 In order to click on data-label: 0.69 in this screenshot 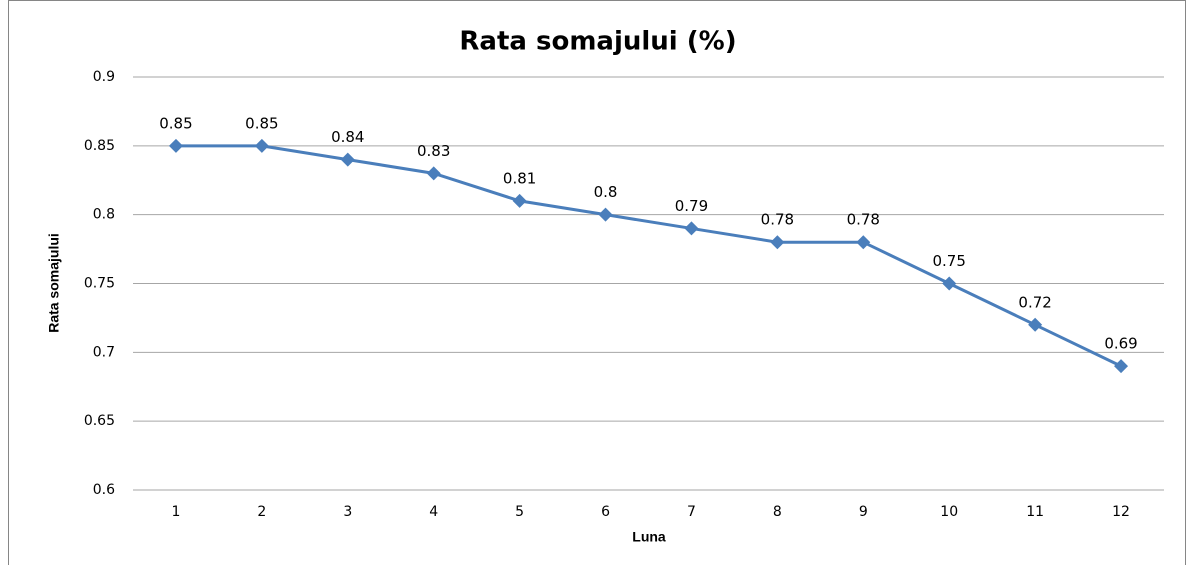, I will do `click(1120, 344)`.